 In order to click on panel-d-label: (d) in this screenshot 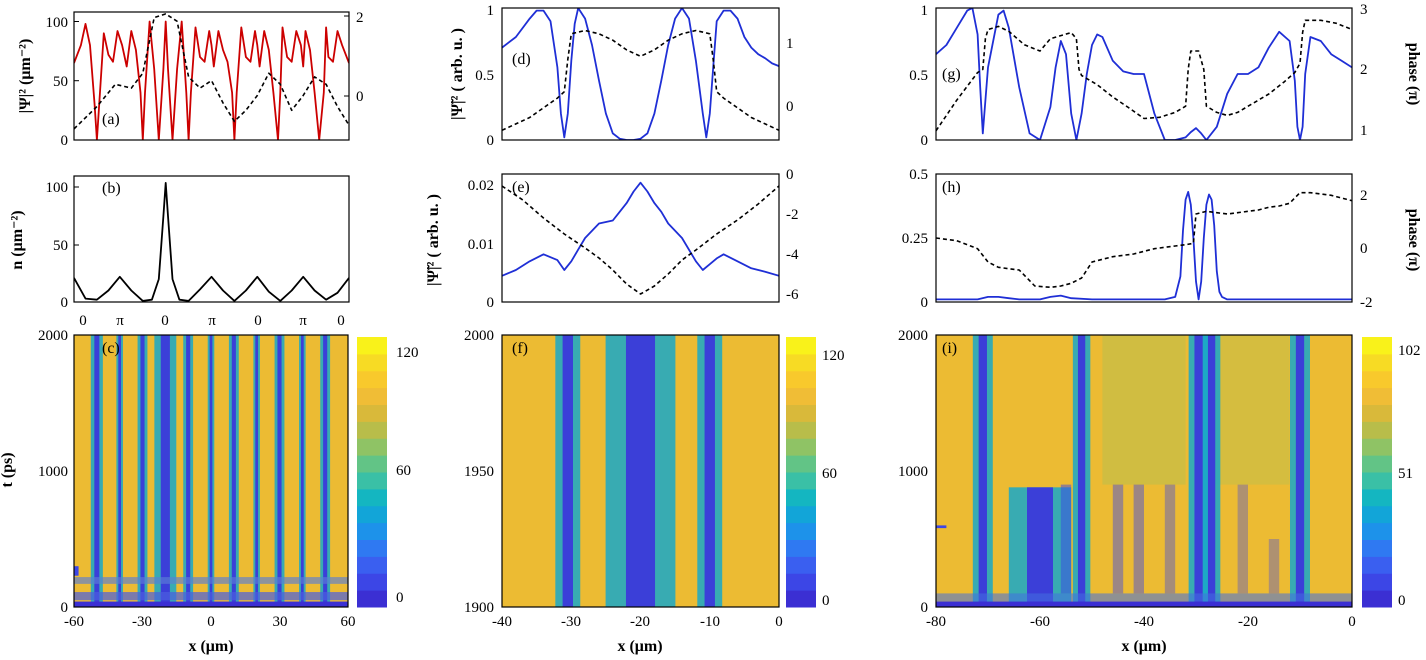, I will do `click(521, 59)`.